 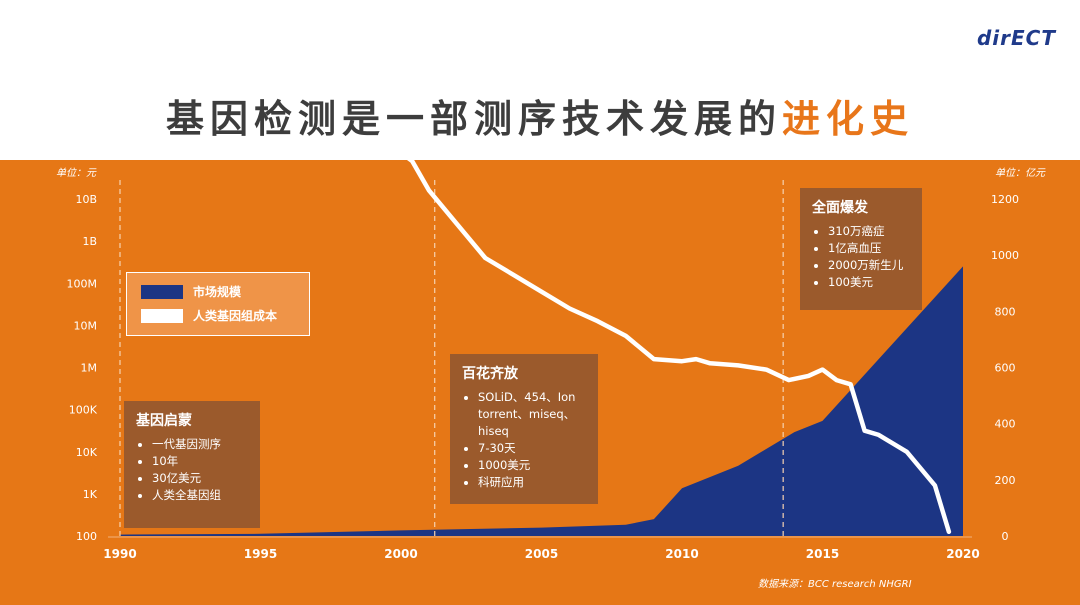 What do you see at coordinates (162, 315) in the screenshot?
I see `legend-swatch-cost` at bounding box center [162, 315].